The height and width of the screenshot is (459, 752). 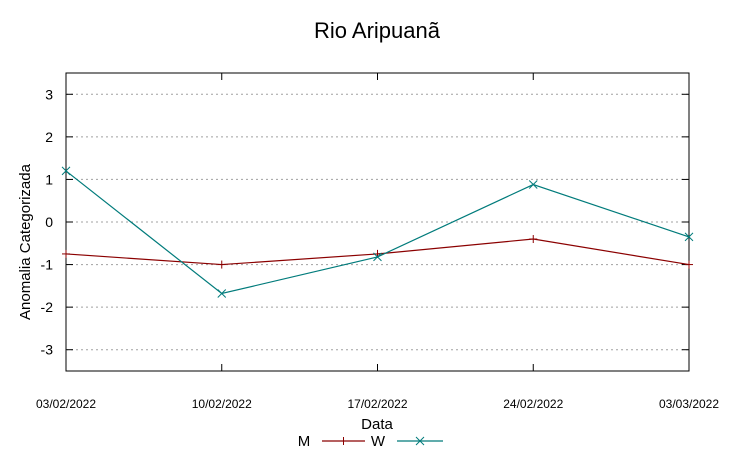 What do you see at coordinates (304, 441) in the screenshot?
I see `legend-label-m: M` at bounding box center [304, 441].